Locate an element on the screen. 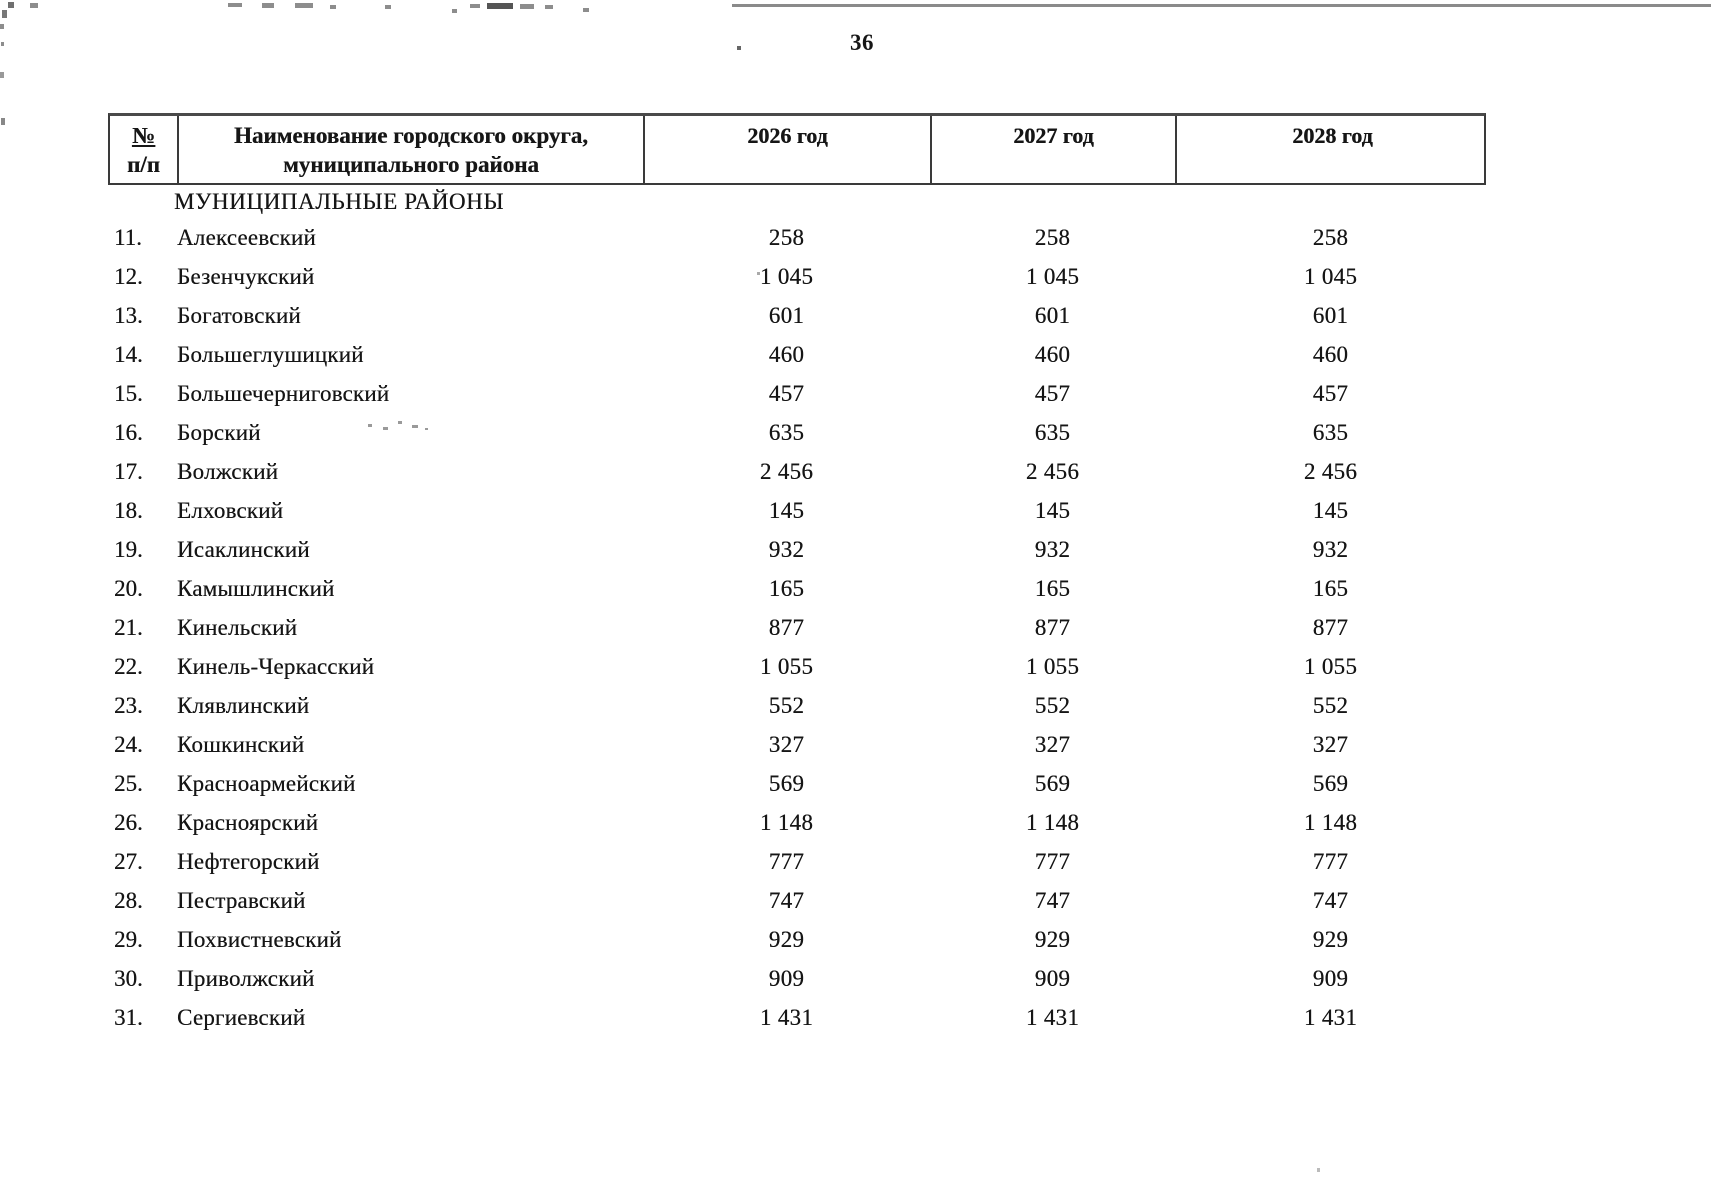 Image resolution: width=1711 pixels, height=1200 pixels. row-2028: 635 is located at coordinates (1330, 432).